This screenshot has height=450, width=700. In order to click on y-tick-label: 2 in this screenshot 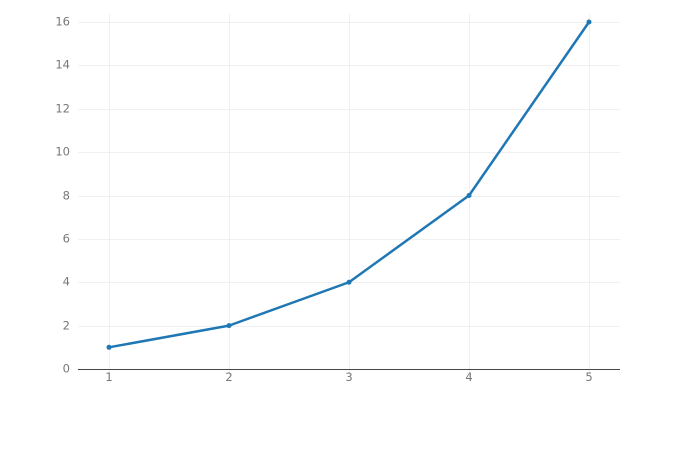, I will do `click(66, 324)`.